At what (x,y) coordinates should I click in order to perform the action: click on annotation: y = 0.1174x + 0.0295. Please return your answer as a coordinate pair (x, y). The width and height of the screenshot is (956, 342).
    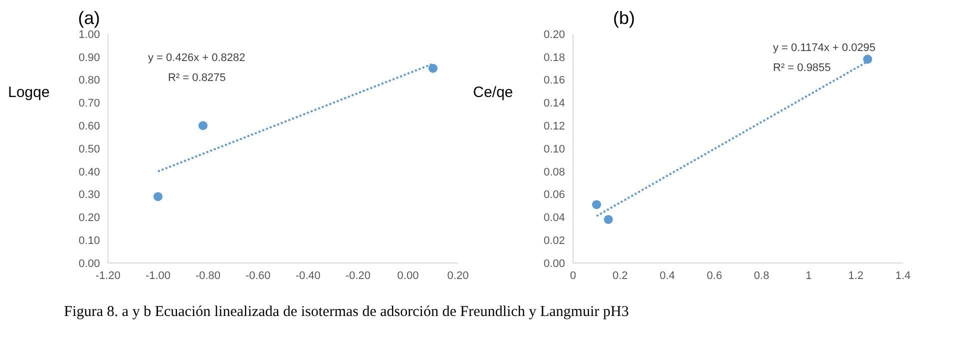
    Looking at the image, I should click on (824, 48).